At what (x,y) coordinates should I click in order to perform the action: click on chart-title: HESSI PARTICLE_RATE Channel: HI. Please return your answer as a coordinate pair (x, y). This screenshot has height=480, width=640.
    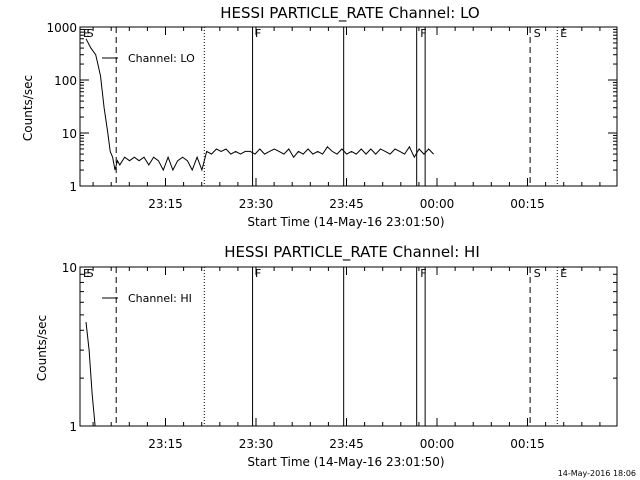
    Looking at the image, I should click on (352, 252).